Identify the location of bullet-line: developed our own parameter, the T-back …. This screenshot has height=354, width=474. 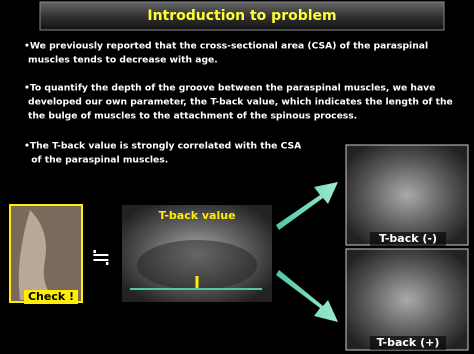
(240, 102).